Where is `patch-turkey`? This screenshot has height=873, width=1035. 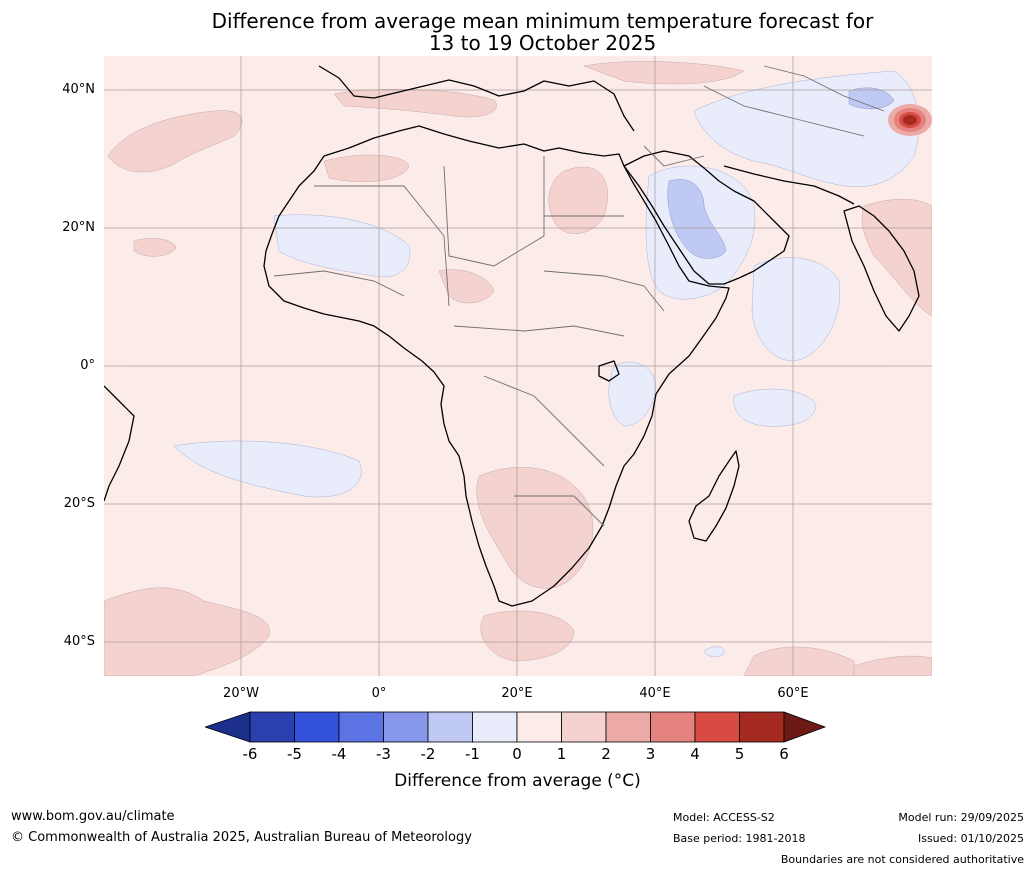
patch-turkey is located at coordinates (664, 73).